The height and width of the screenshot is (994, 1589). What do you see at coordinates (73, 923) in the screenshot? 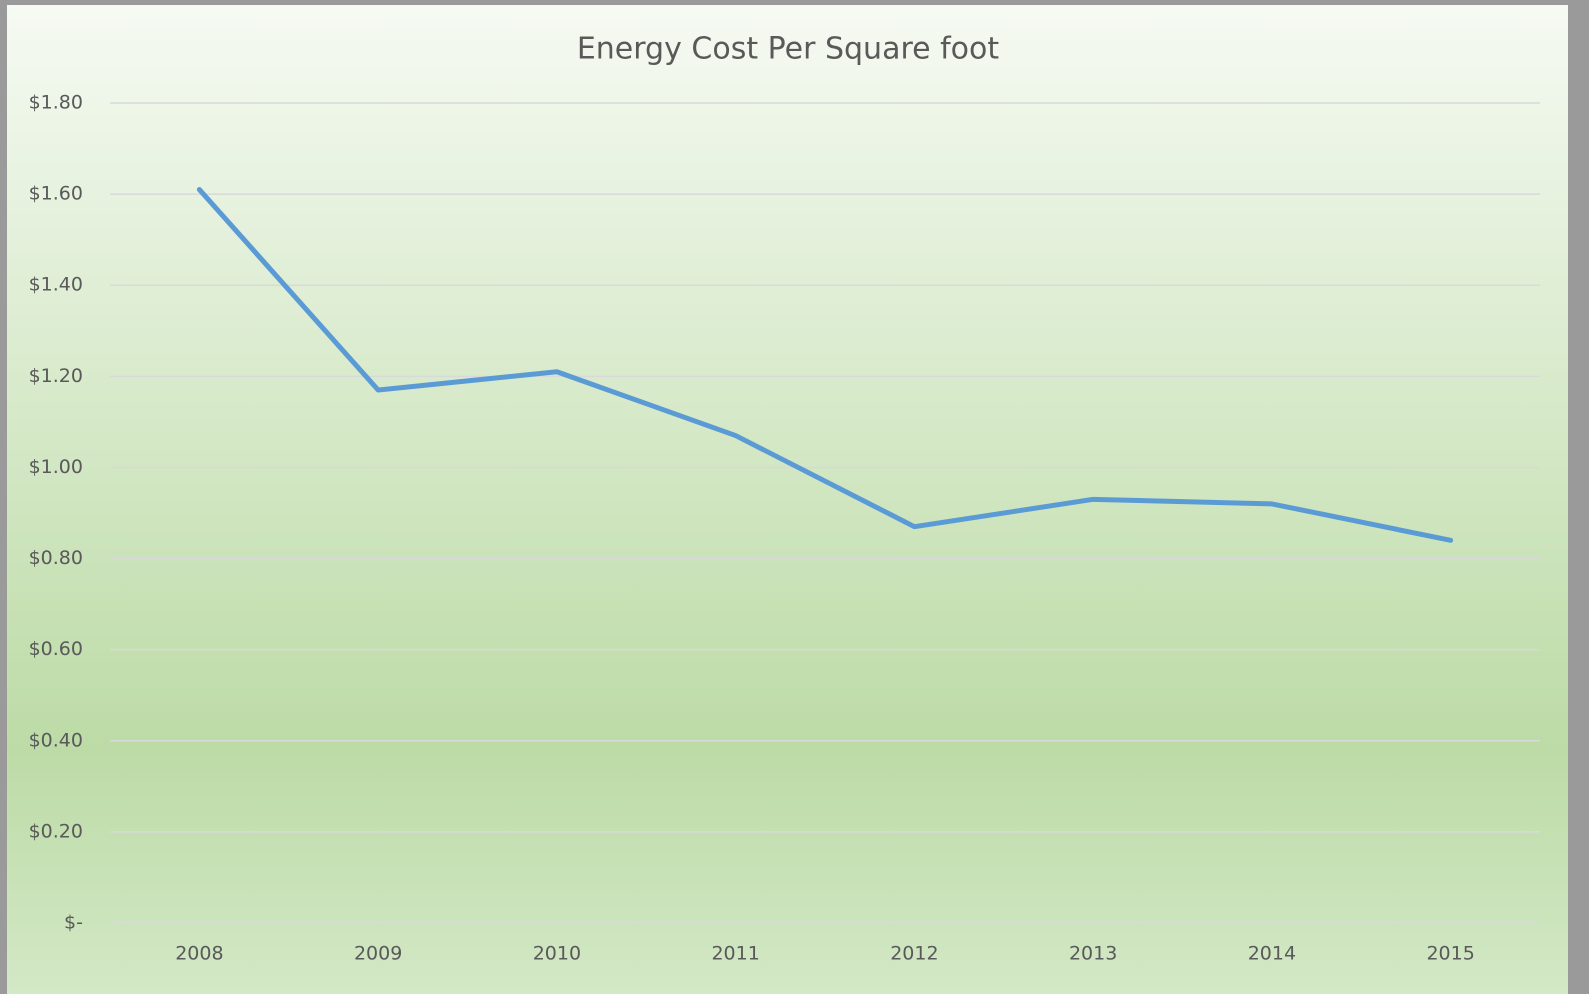
I see `y-tick-label: $-` at bounding box center [73, 923].